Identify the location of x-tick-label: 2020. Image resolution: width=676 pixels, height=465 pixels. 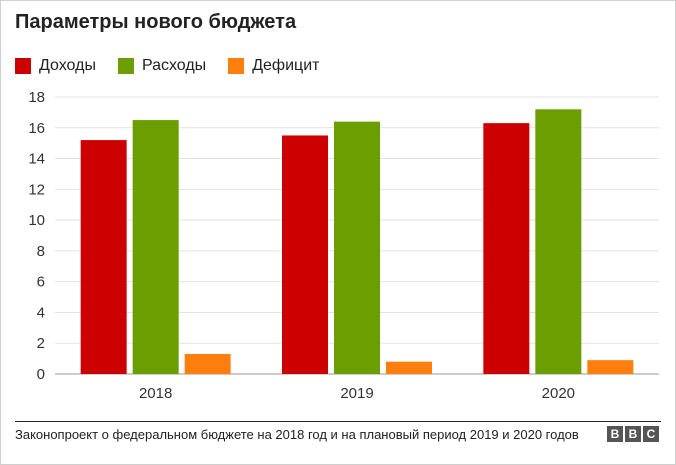
(558, 393).